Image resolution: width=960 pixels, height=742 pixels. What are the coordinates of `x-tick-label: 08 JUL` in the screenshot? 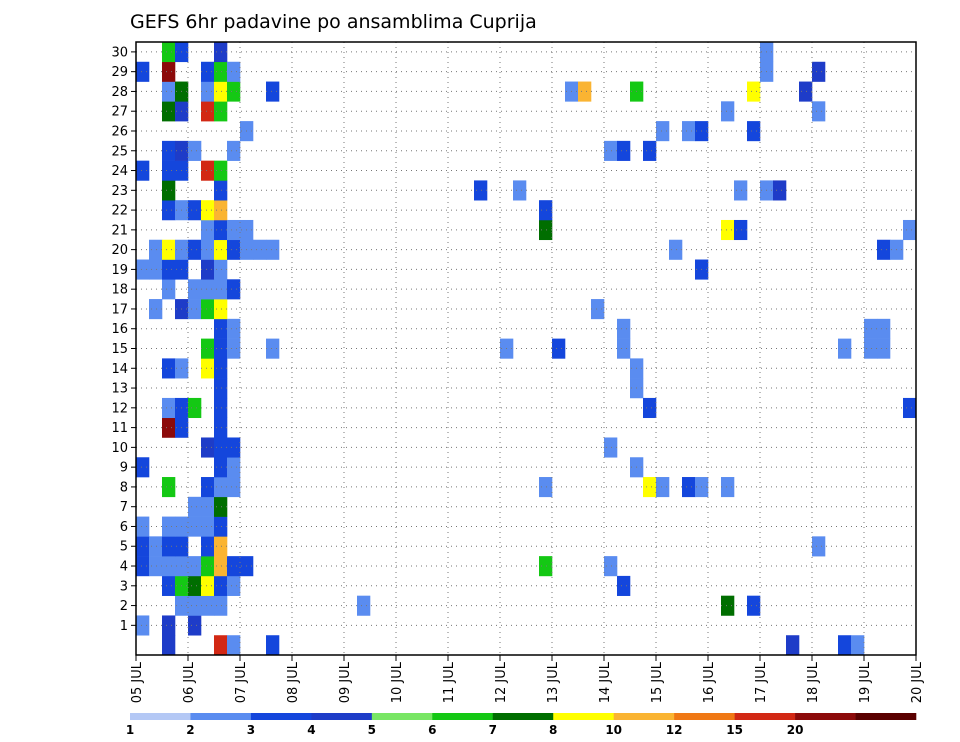 It's located at (293, 682).